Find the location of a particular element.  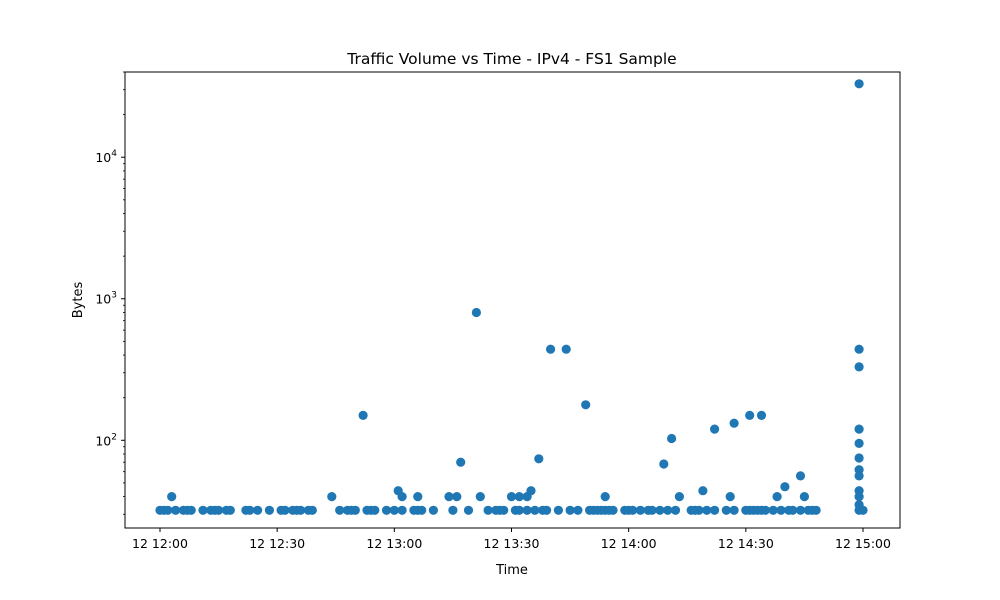

y-axis-label: Bytes is located at coordinates (78, 300).